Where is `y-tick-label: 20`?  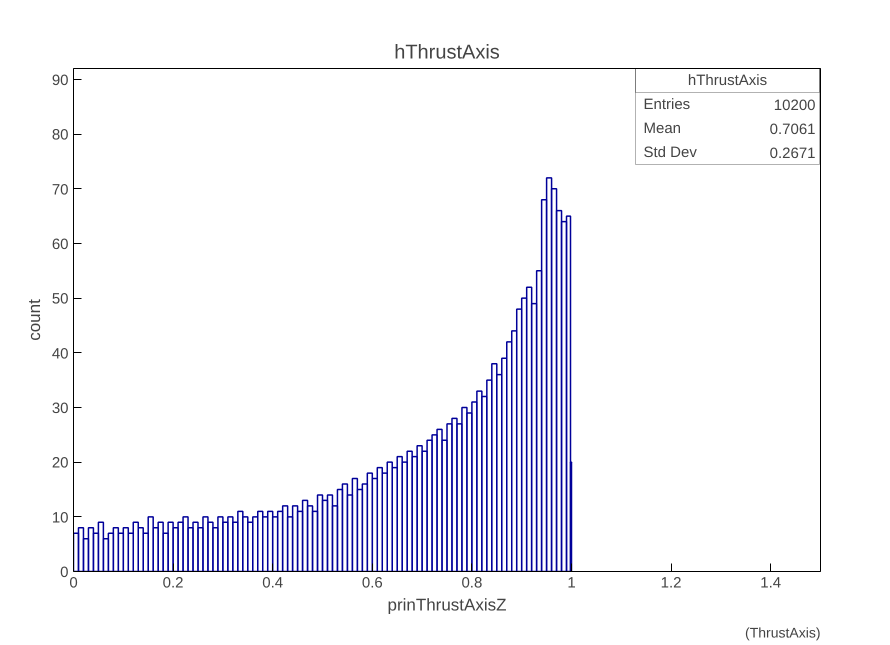 y-tick-label: 20 is located at coordinates (60, 463).